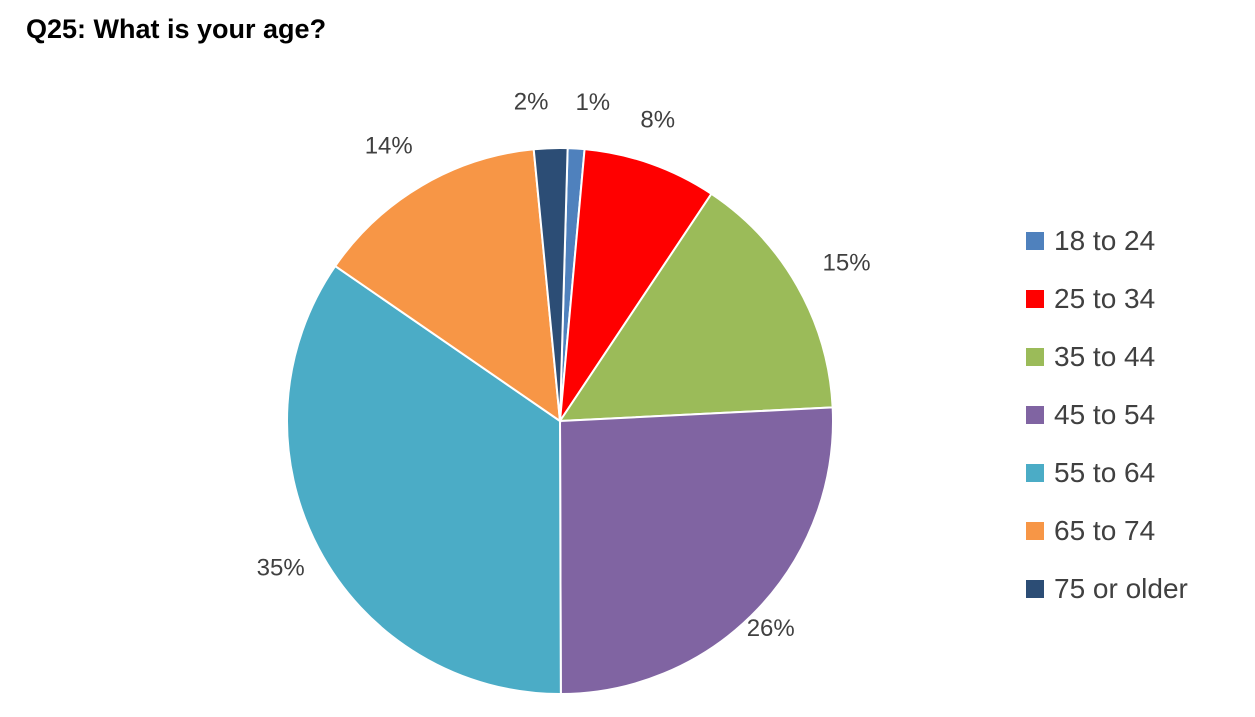 The height and width of the screenshot is (717, 1255). What do you see at coordinates (847, 262) in the screenshot?
I see `data-label-35-to-44: 15%` at bounding box center [847, 262].